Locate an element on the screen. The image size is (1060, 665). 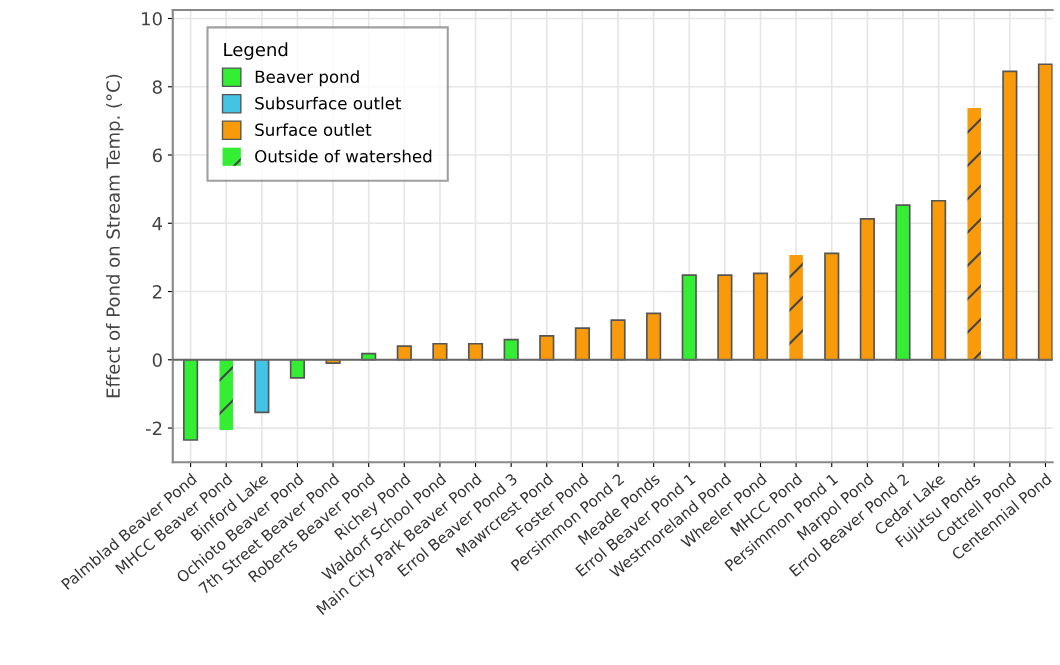
legend-label: Beaver pond is located at coordinates (307, 78).